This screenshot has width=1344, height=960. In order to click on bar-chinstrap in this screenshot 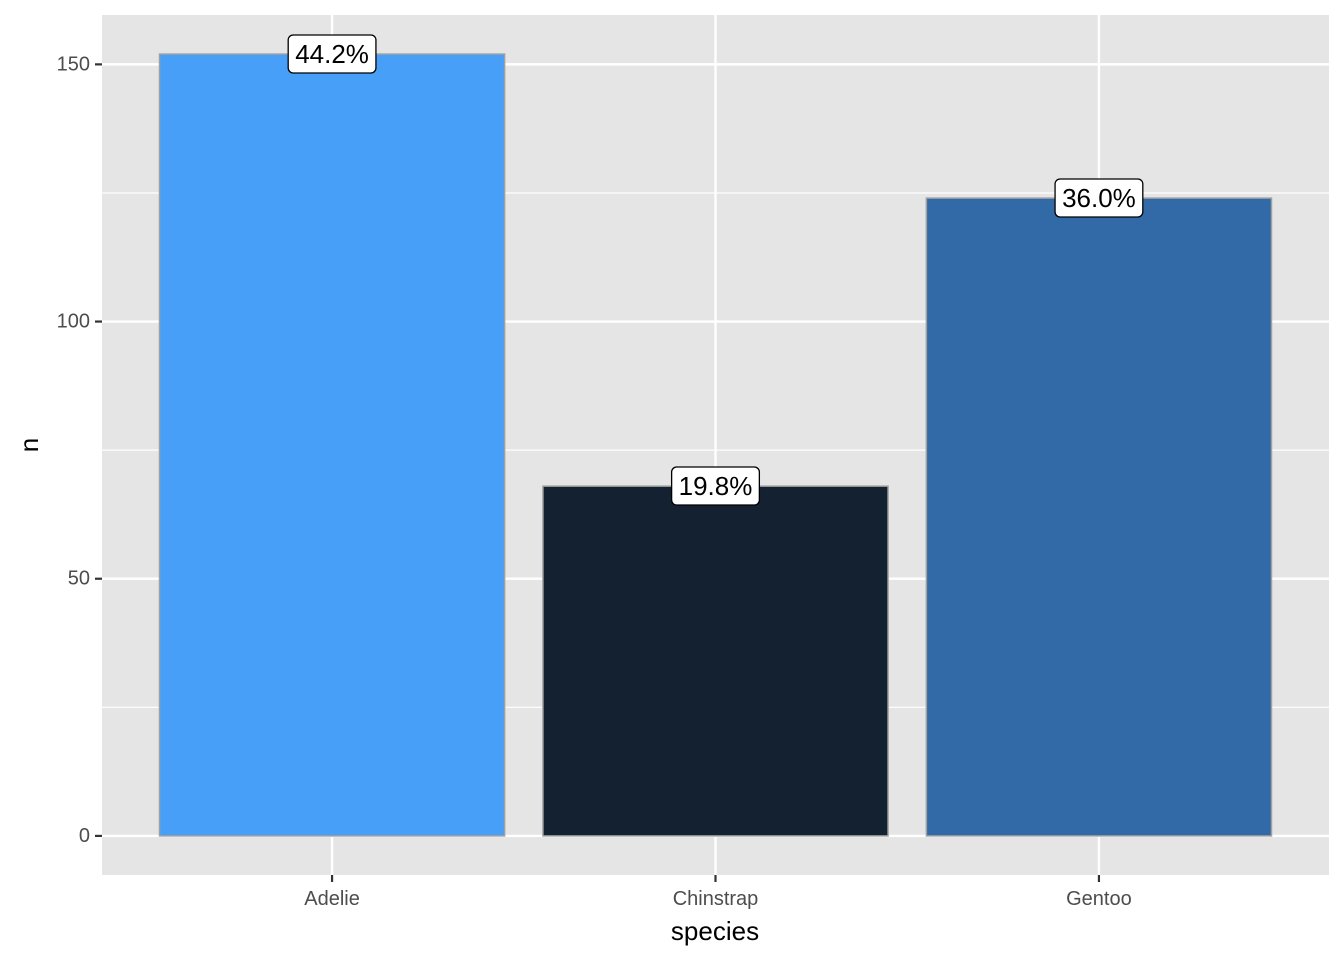, I will do `click(715, 661)`.